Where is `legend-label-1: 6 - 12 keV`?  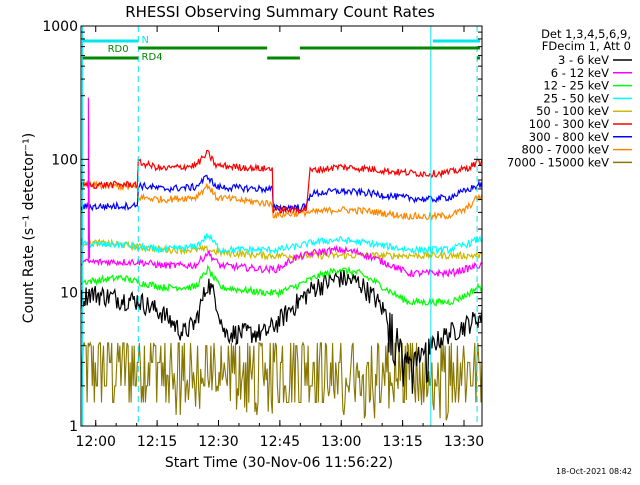 legend-label-1: 6 - 12 keV is located at coordinates (580, 73).